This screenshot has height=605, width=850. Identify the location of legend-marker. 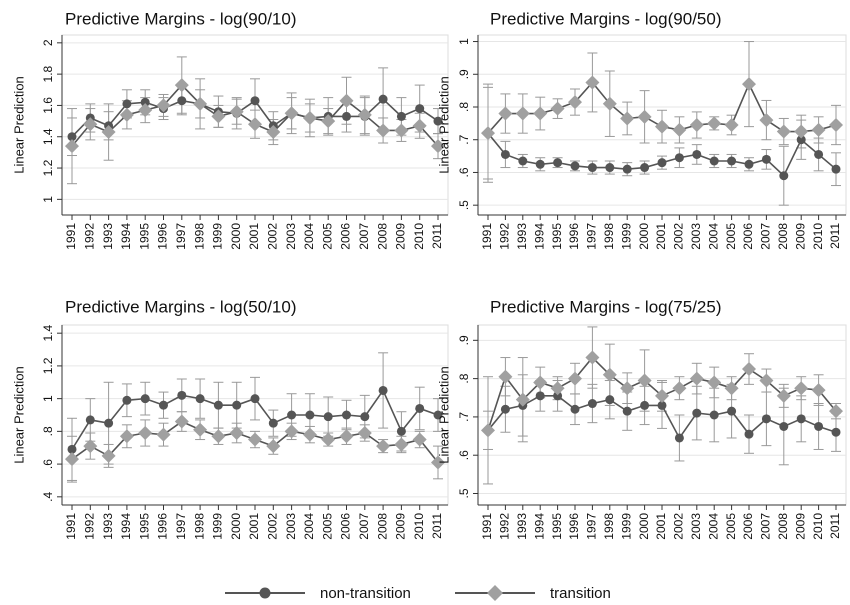
(265, 593).